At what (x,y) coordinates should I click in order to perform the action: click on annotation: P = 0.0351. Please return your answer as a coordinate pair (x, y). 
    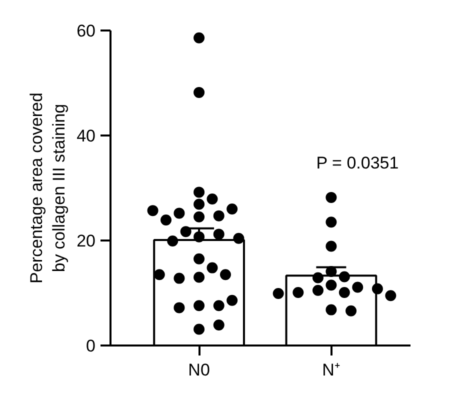
    Looking at the image, I should click on (357, 162).